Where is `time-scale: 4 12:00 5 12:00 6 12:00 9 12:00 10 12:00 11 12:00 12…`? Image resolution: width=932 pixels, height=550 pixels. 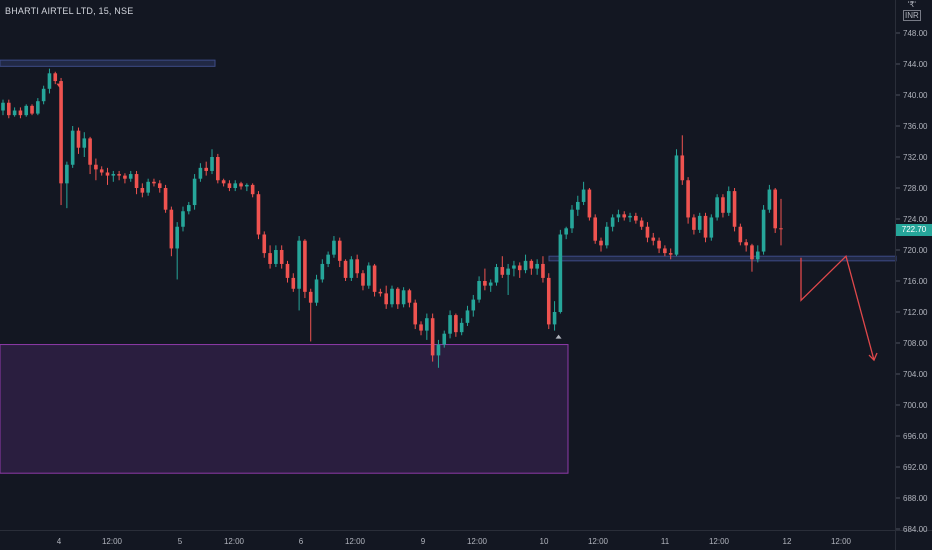
time-scale: 4 12:00 5 12:00 6 12:00 9 12:00 10 12:00 11 12:00 12… is located at coordinates (454, 541).